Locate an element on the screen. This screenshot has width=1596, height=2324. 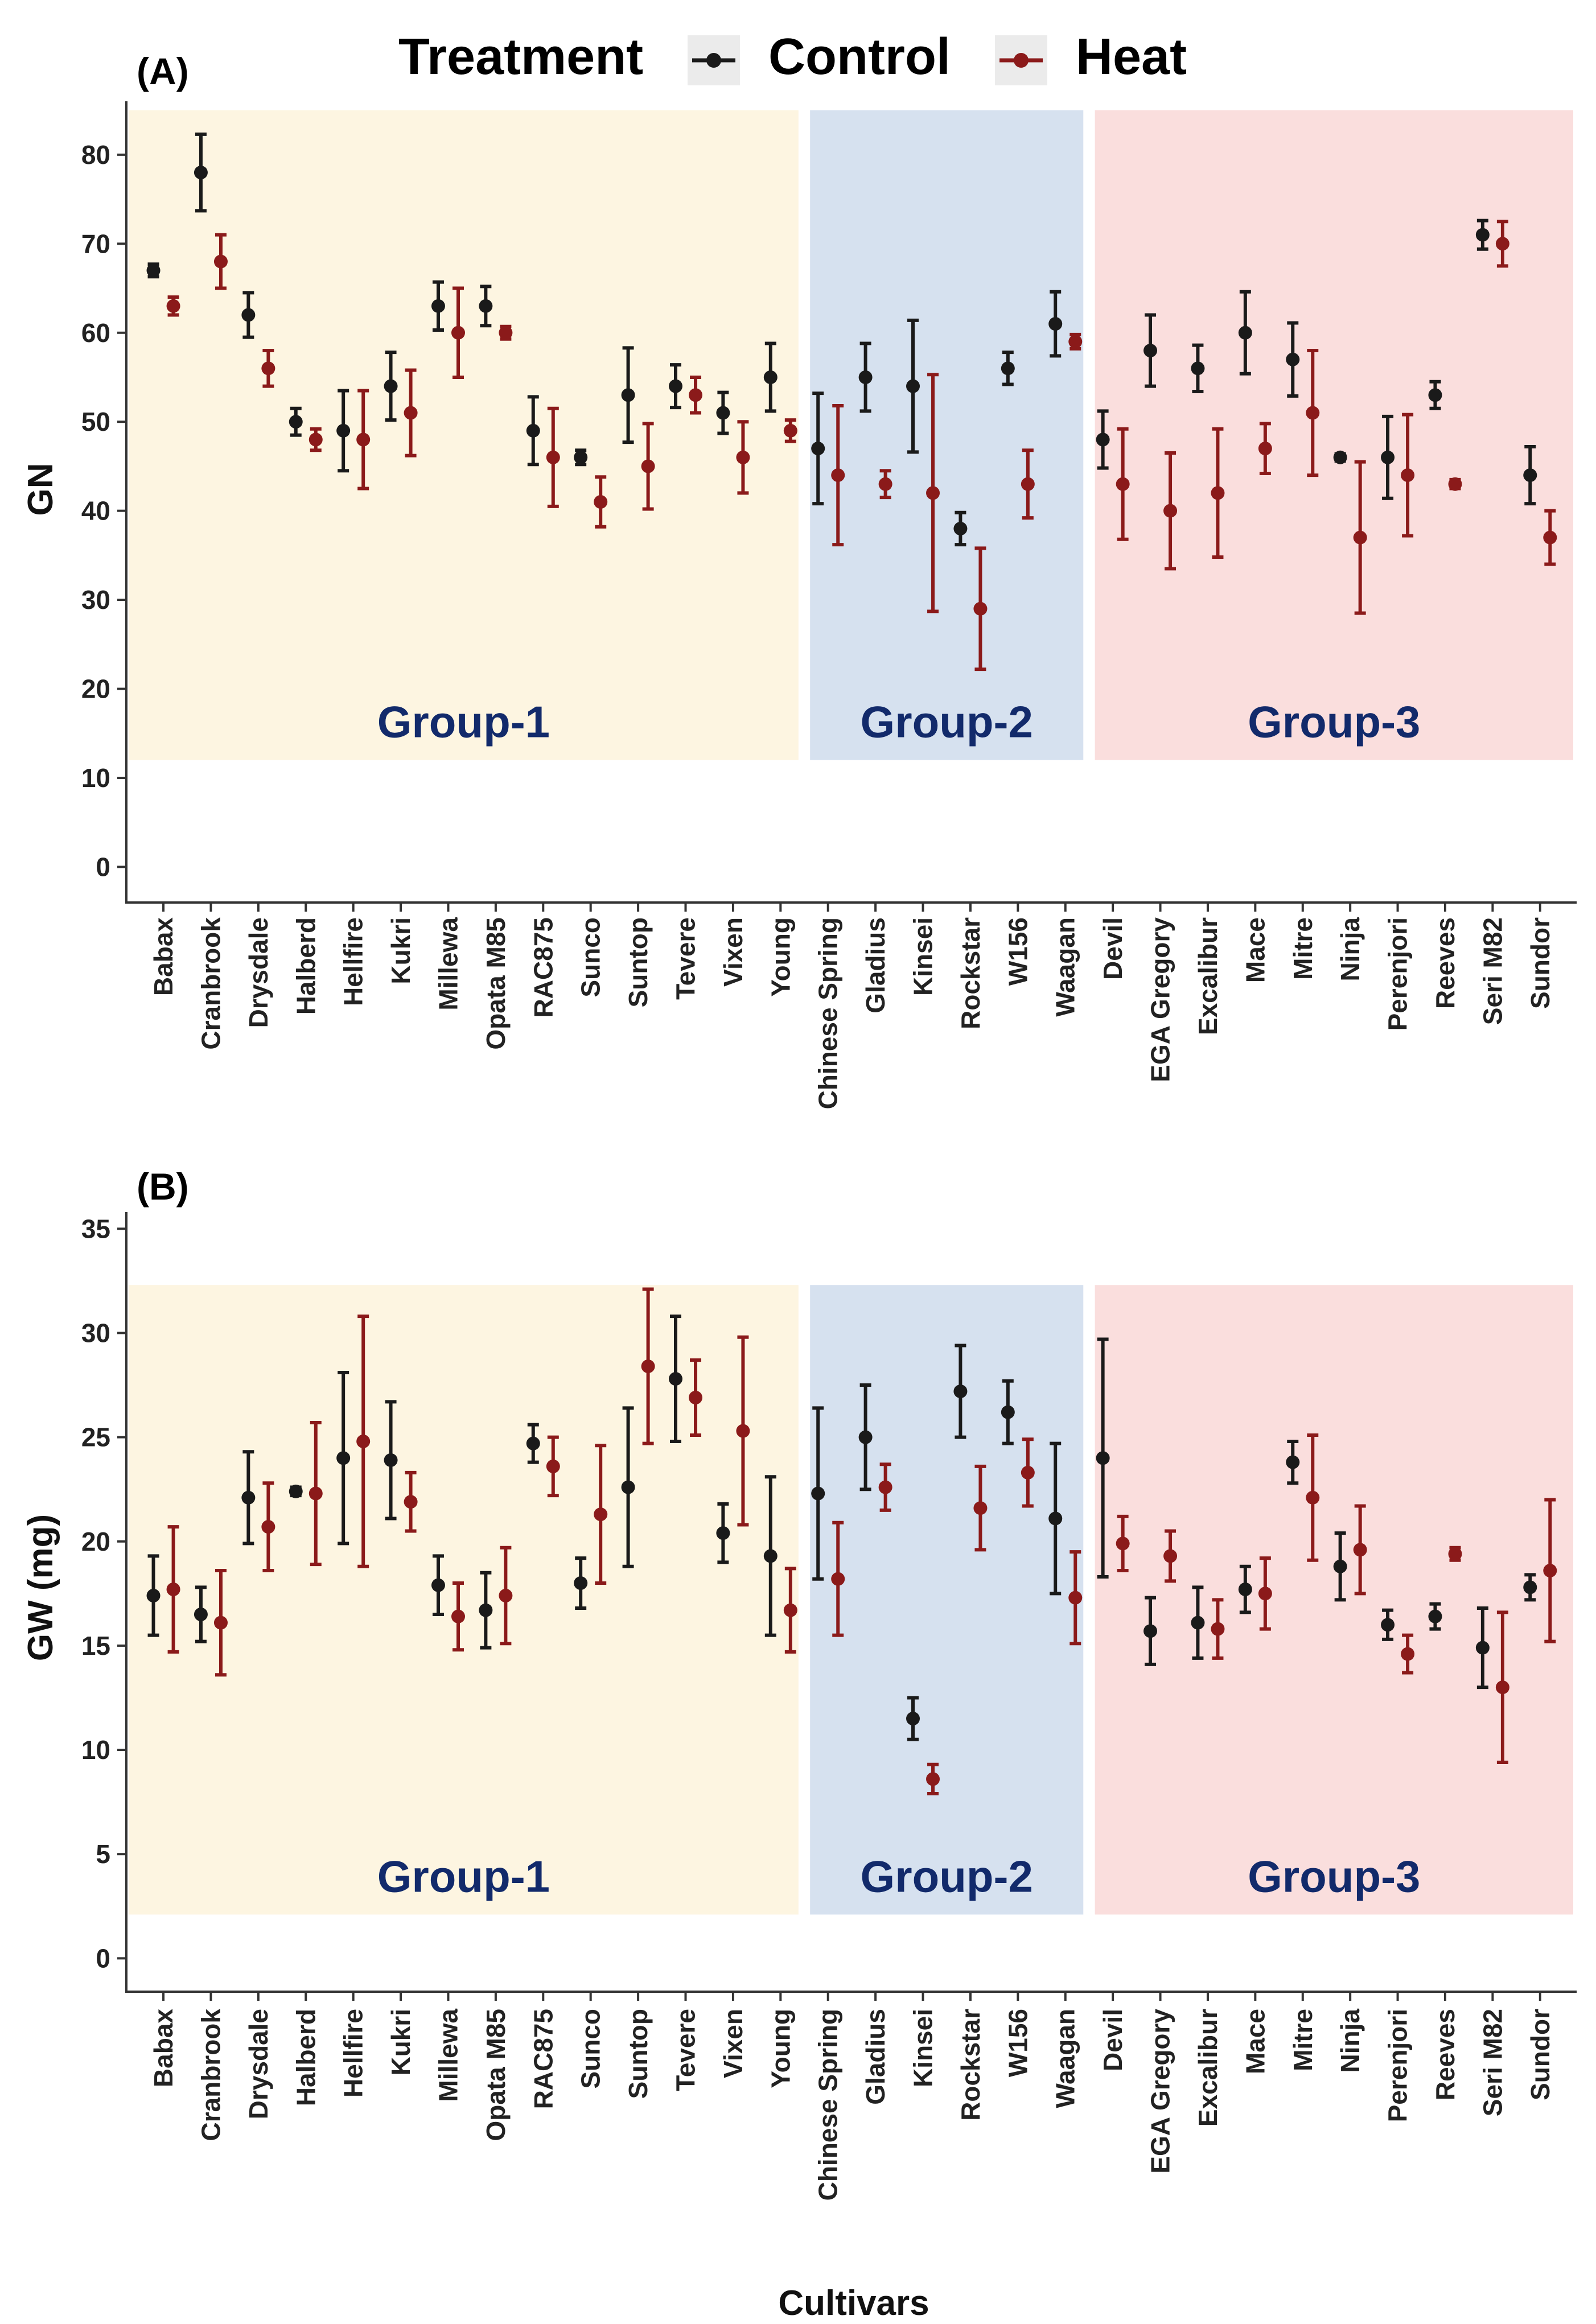
point-control-excalibur is located at coordinates (1198, 368).